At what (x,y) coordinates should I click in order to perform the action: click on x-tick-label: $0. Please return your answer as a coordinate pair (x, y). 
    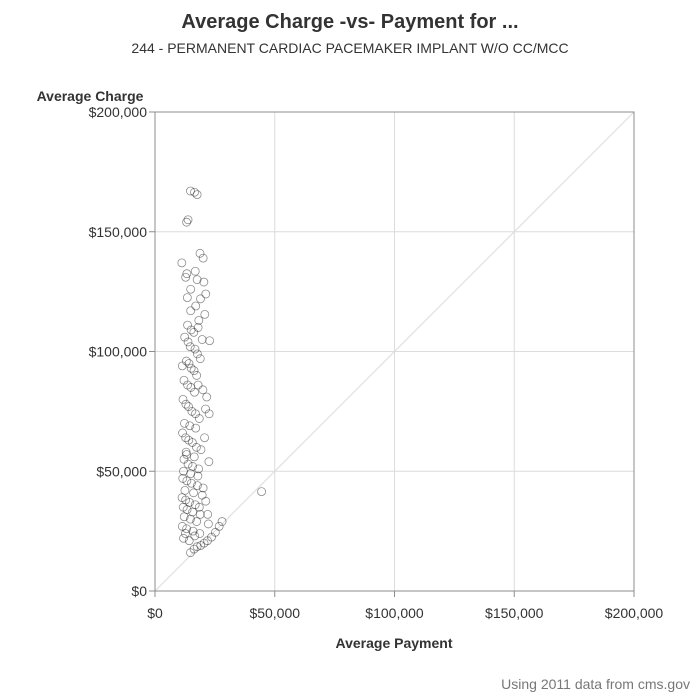
    Looking at the image, I should click on (155, 613).